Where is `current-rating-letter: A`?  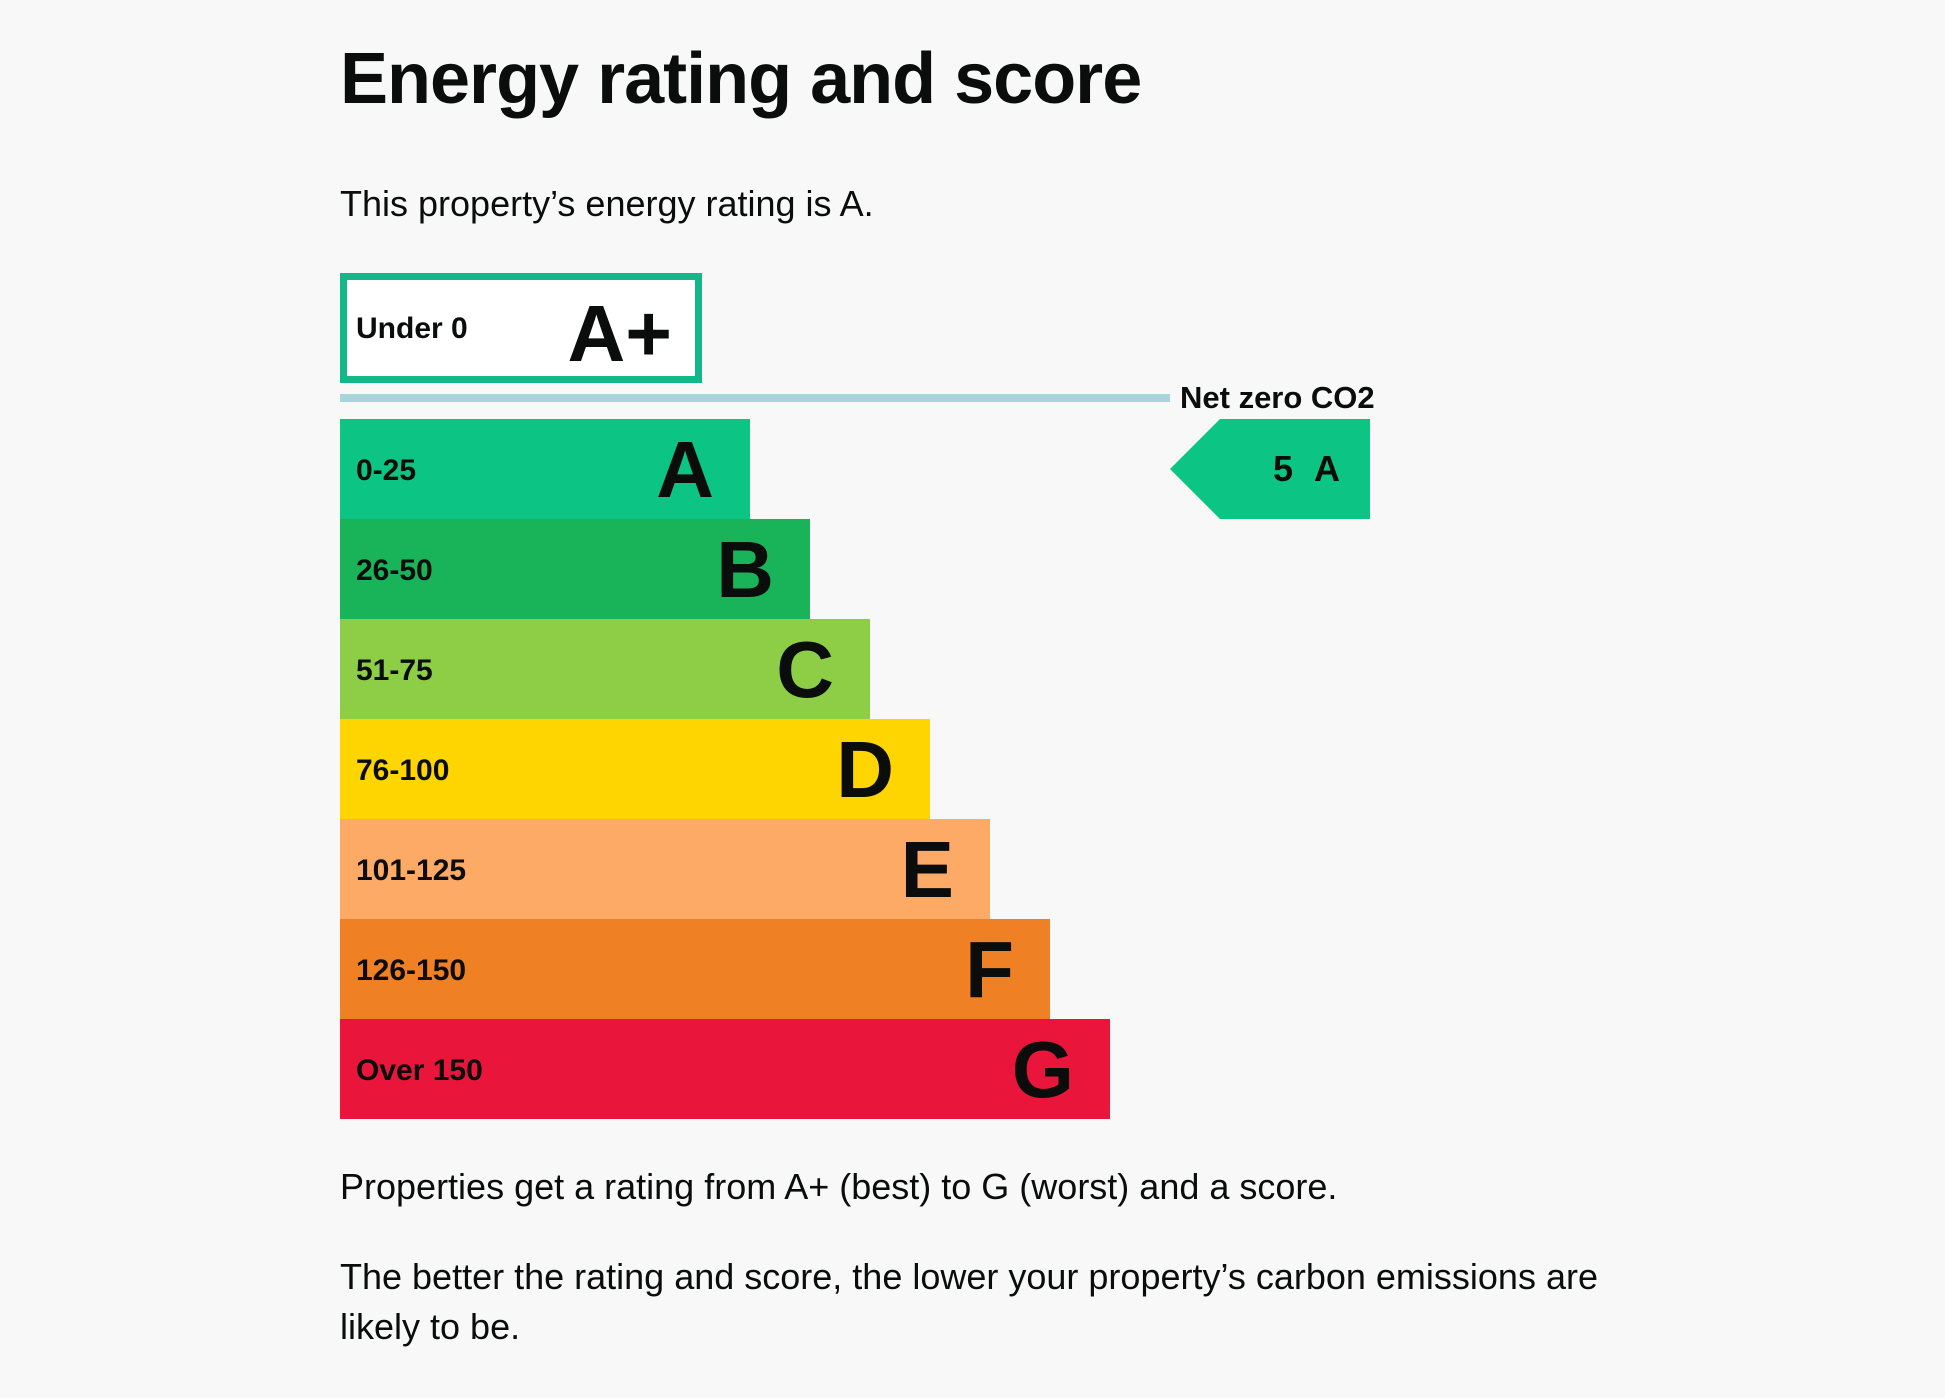 current-rating-letter: A is located at coordinates (1327, 468).